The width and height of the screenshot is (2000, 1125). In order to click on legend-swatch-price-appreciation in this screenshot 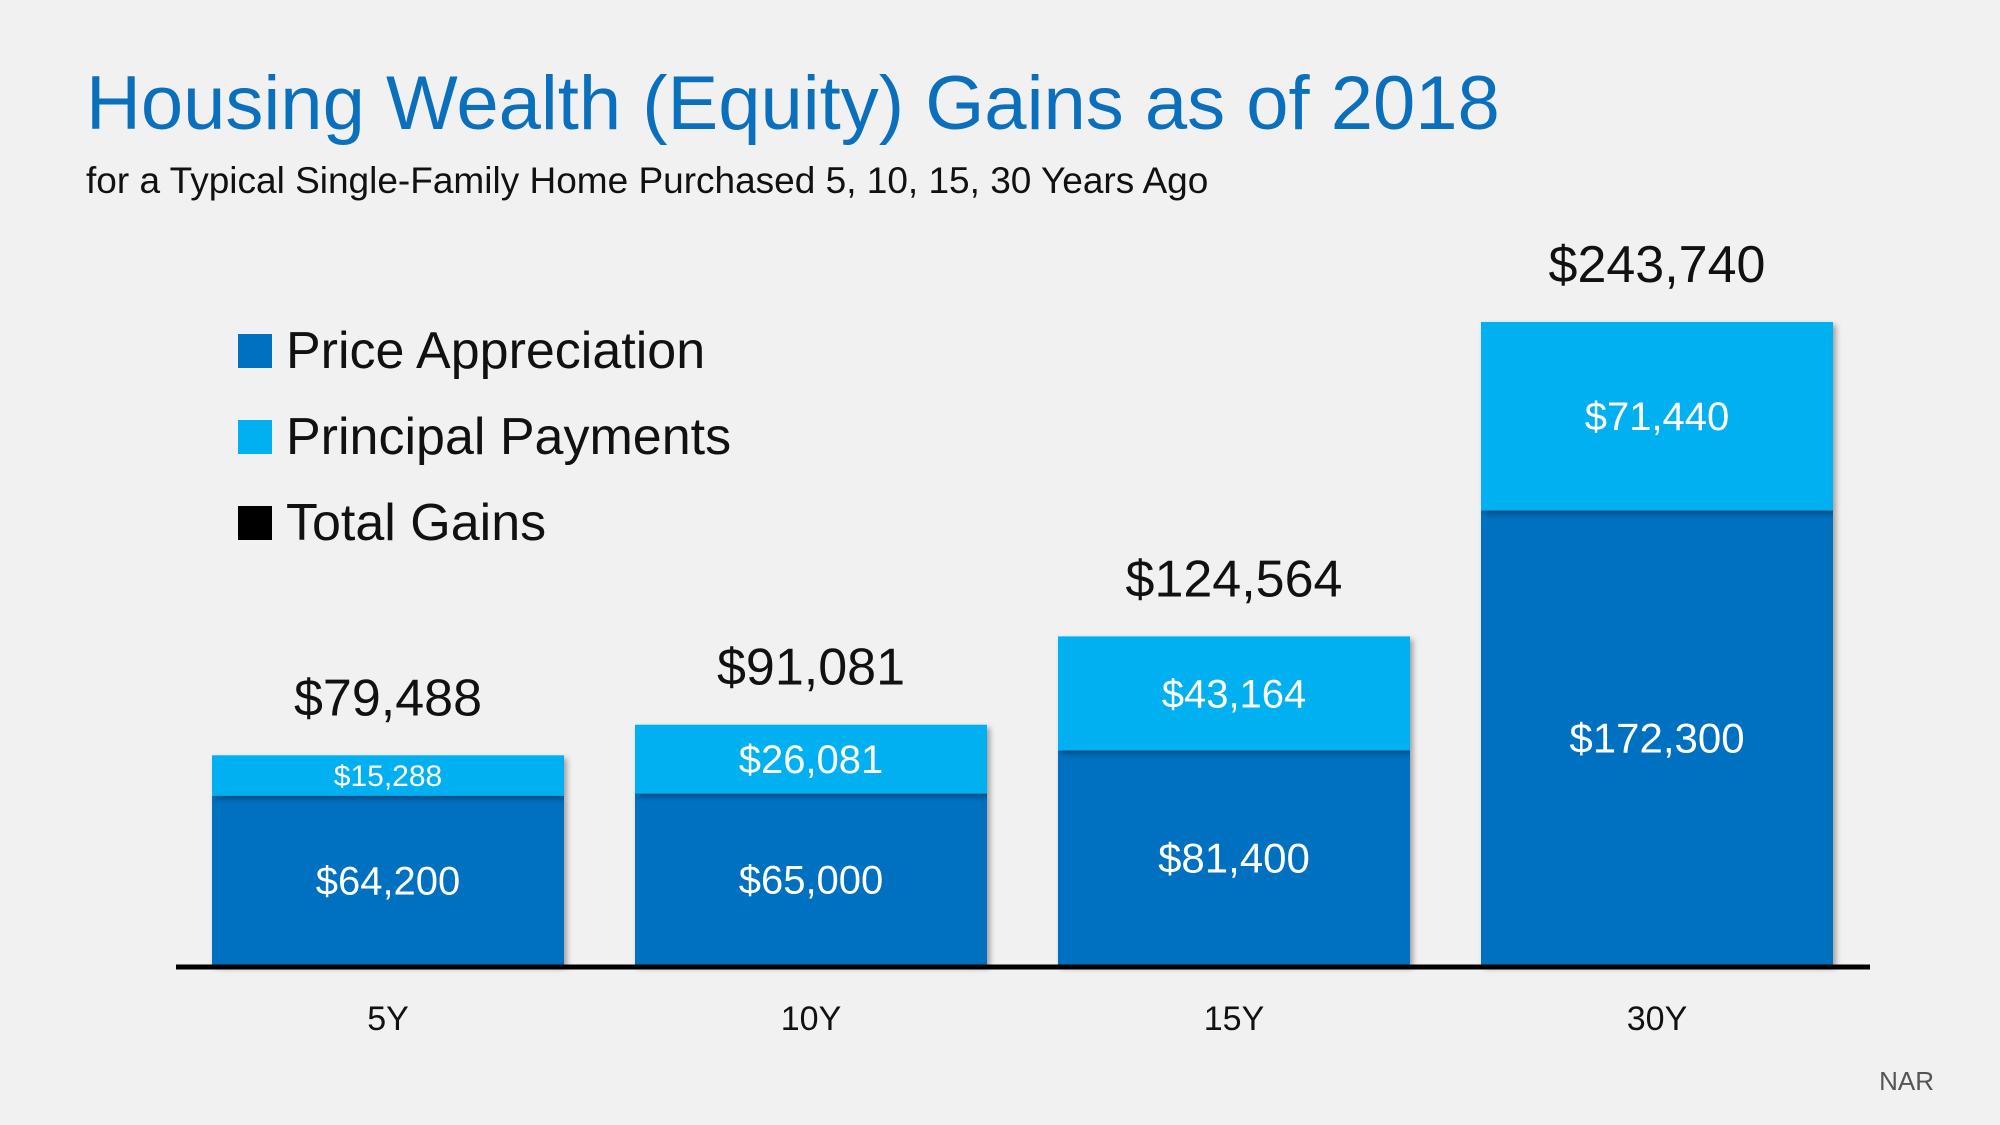, I will do `click(255, 351)`.